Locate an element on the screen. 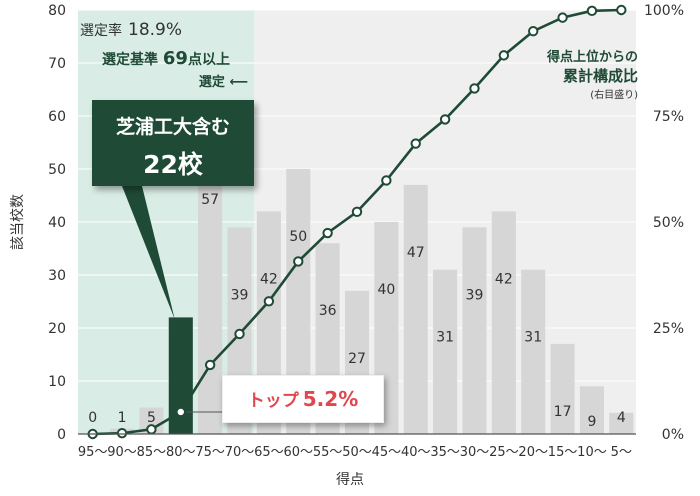 This screenshot has width=700, height=496. y2-tick-label: 100% is located at coordinates (664, 11).